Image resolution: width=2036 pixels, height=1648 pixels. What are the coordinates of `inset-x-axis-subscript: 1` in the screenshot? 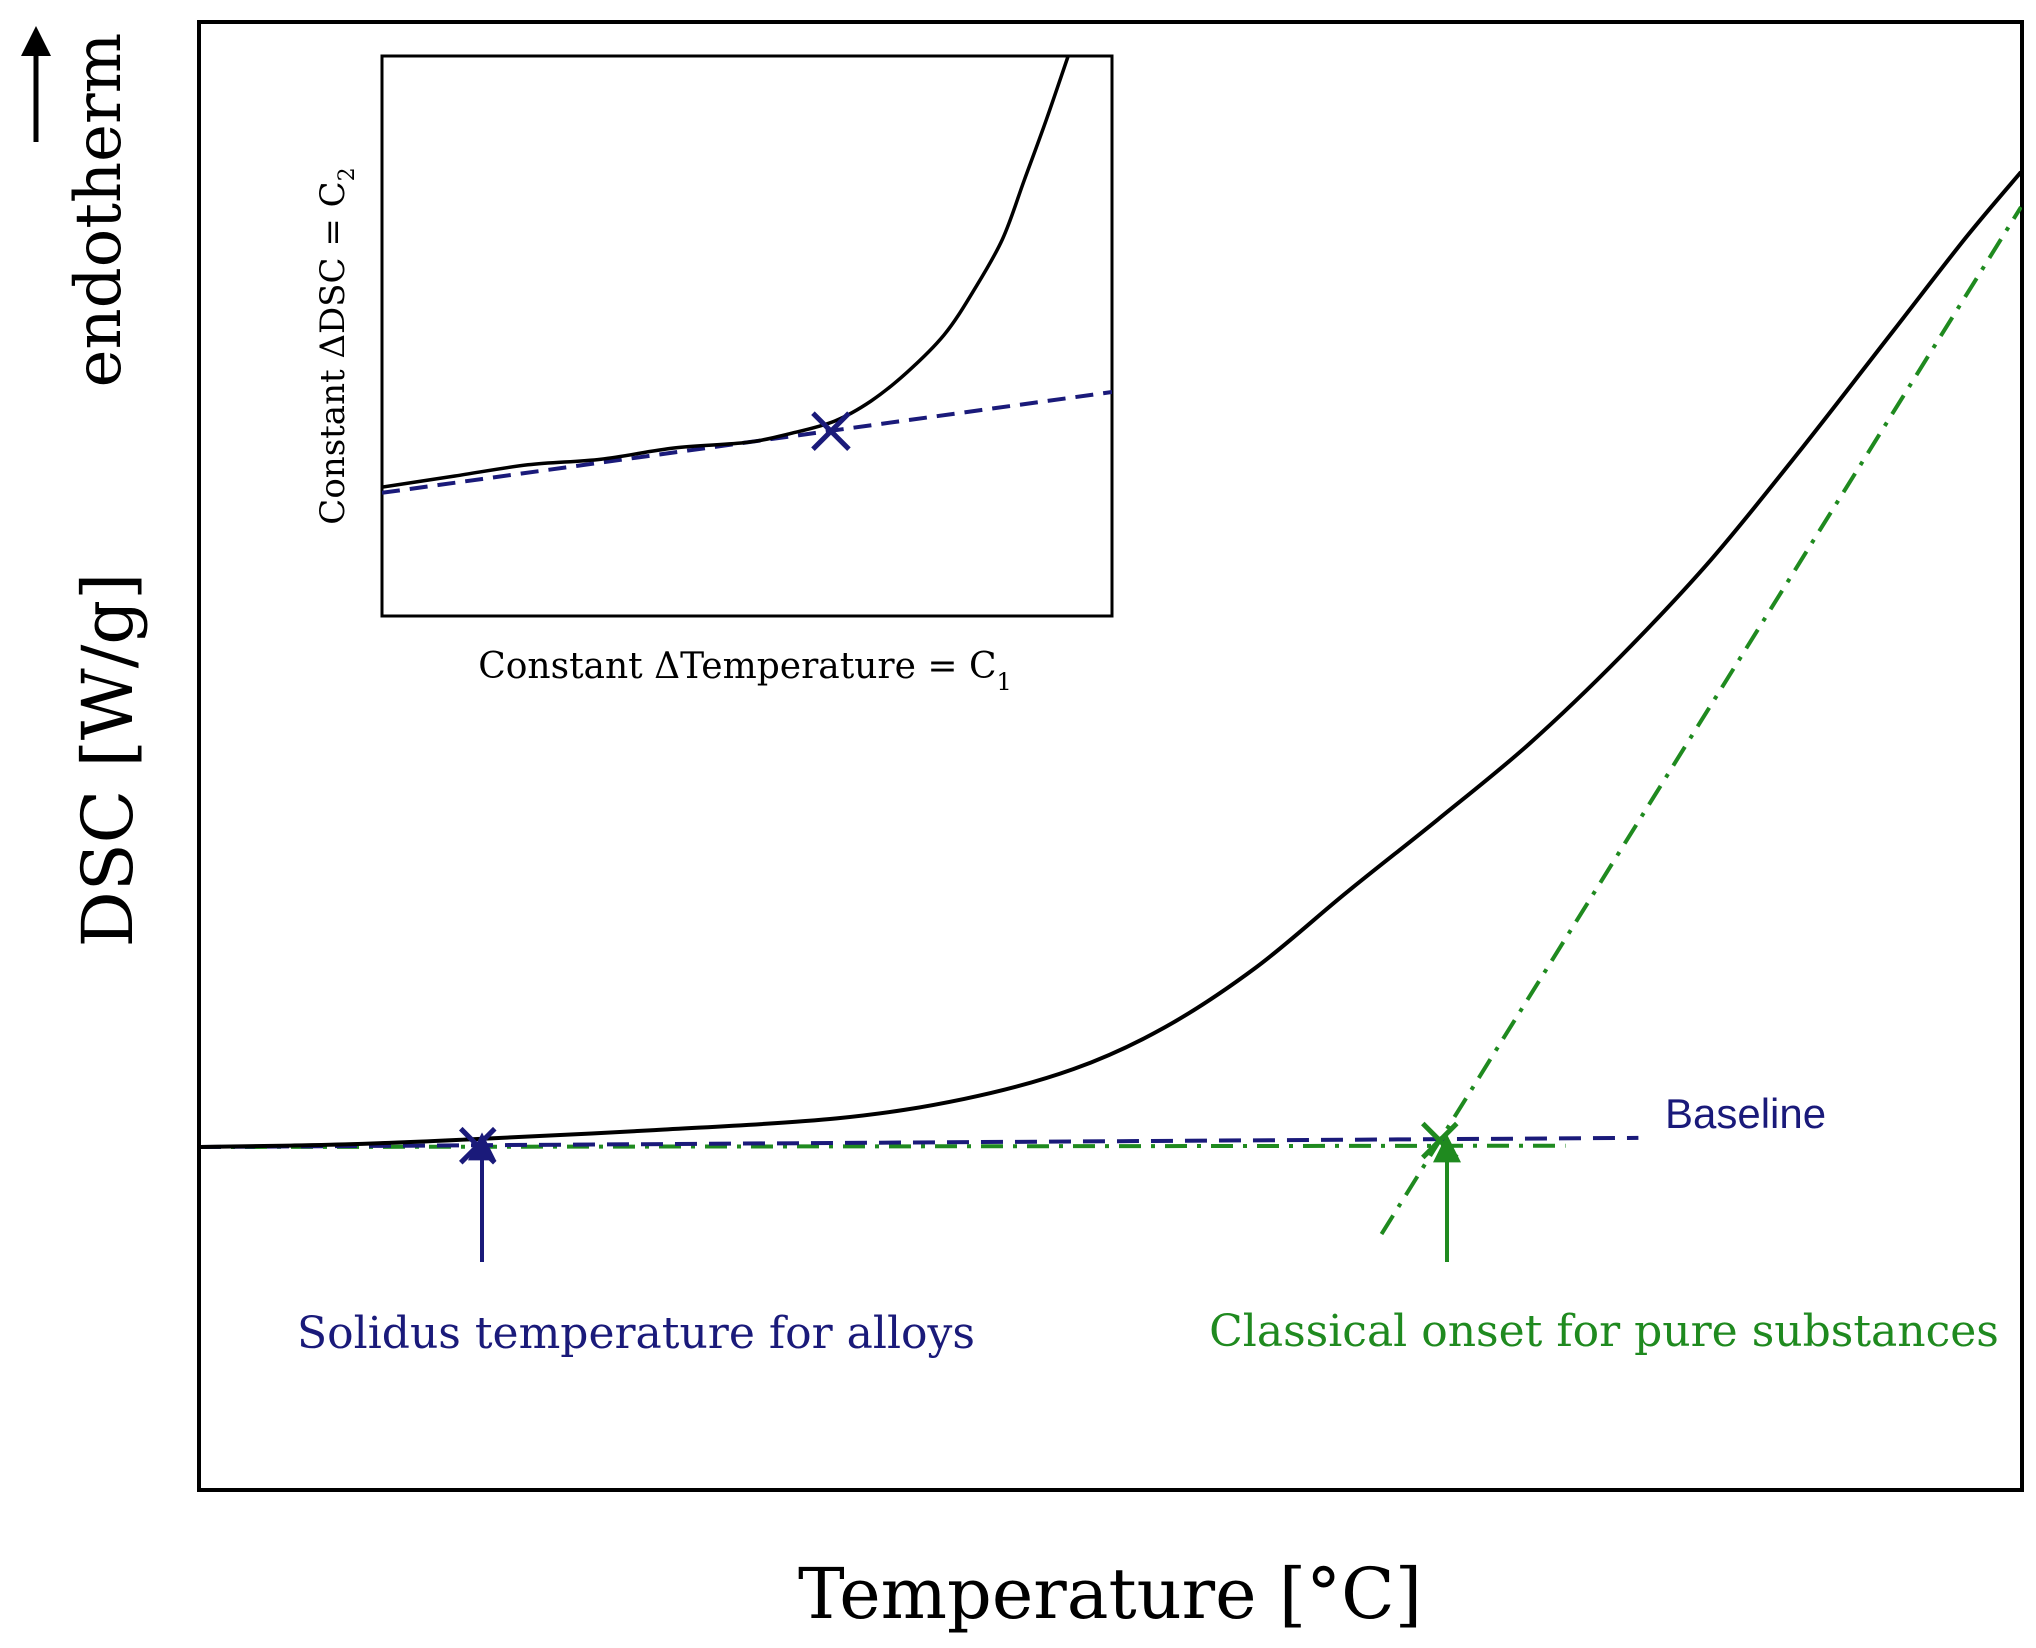 It's located at (1004, 682).